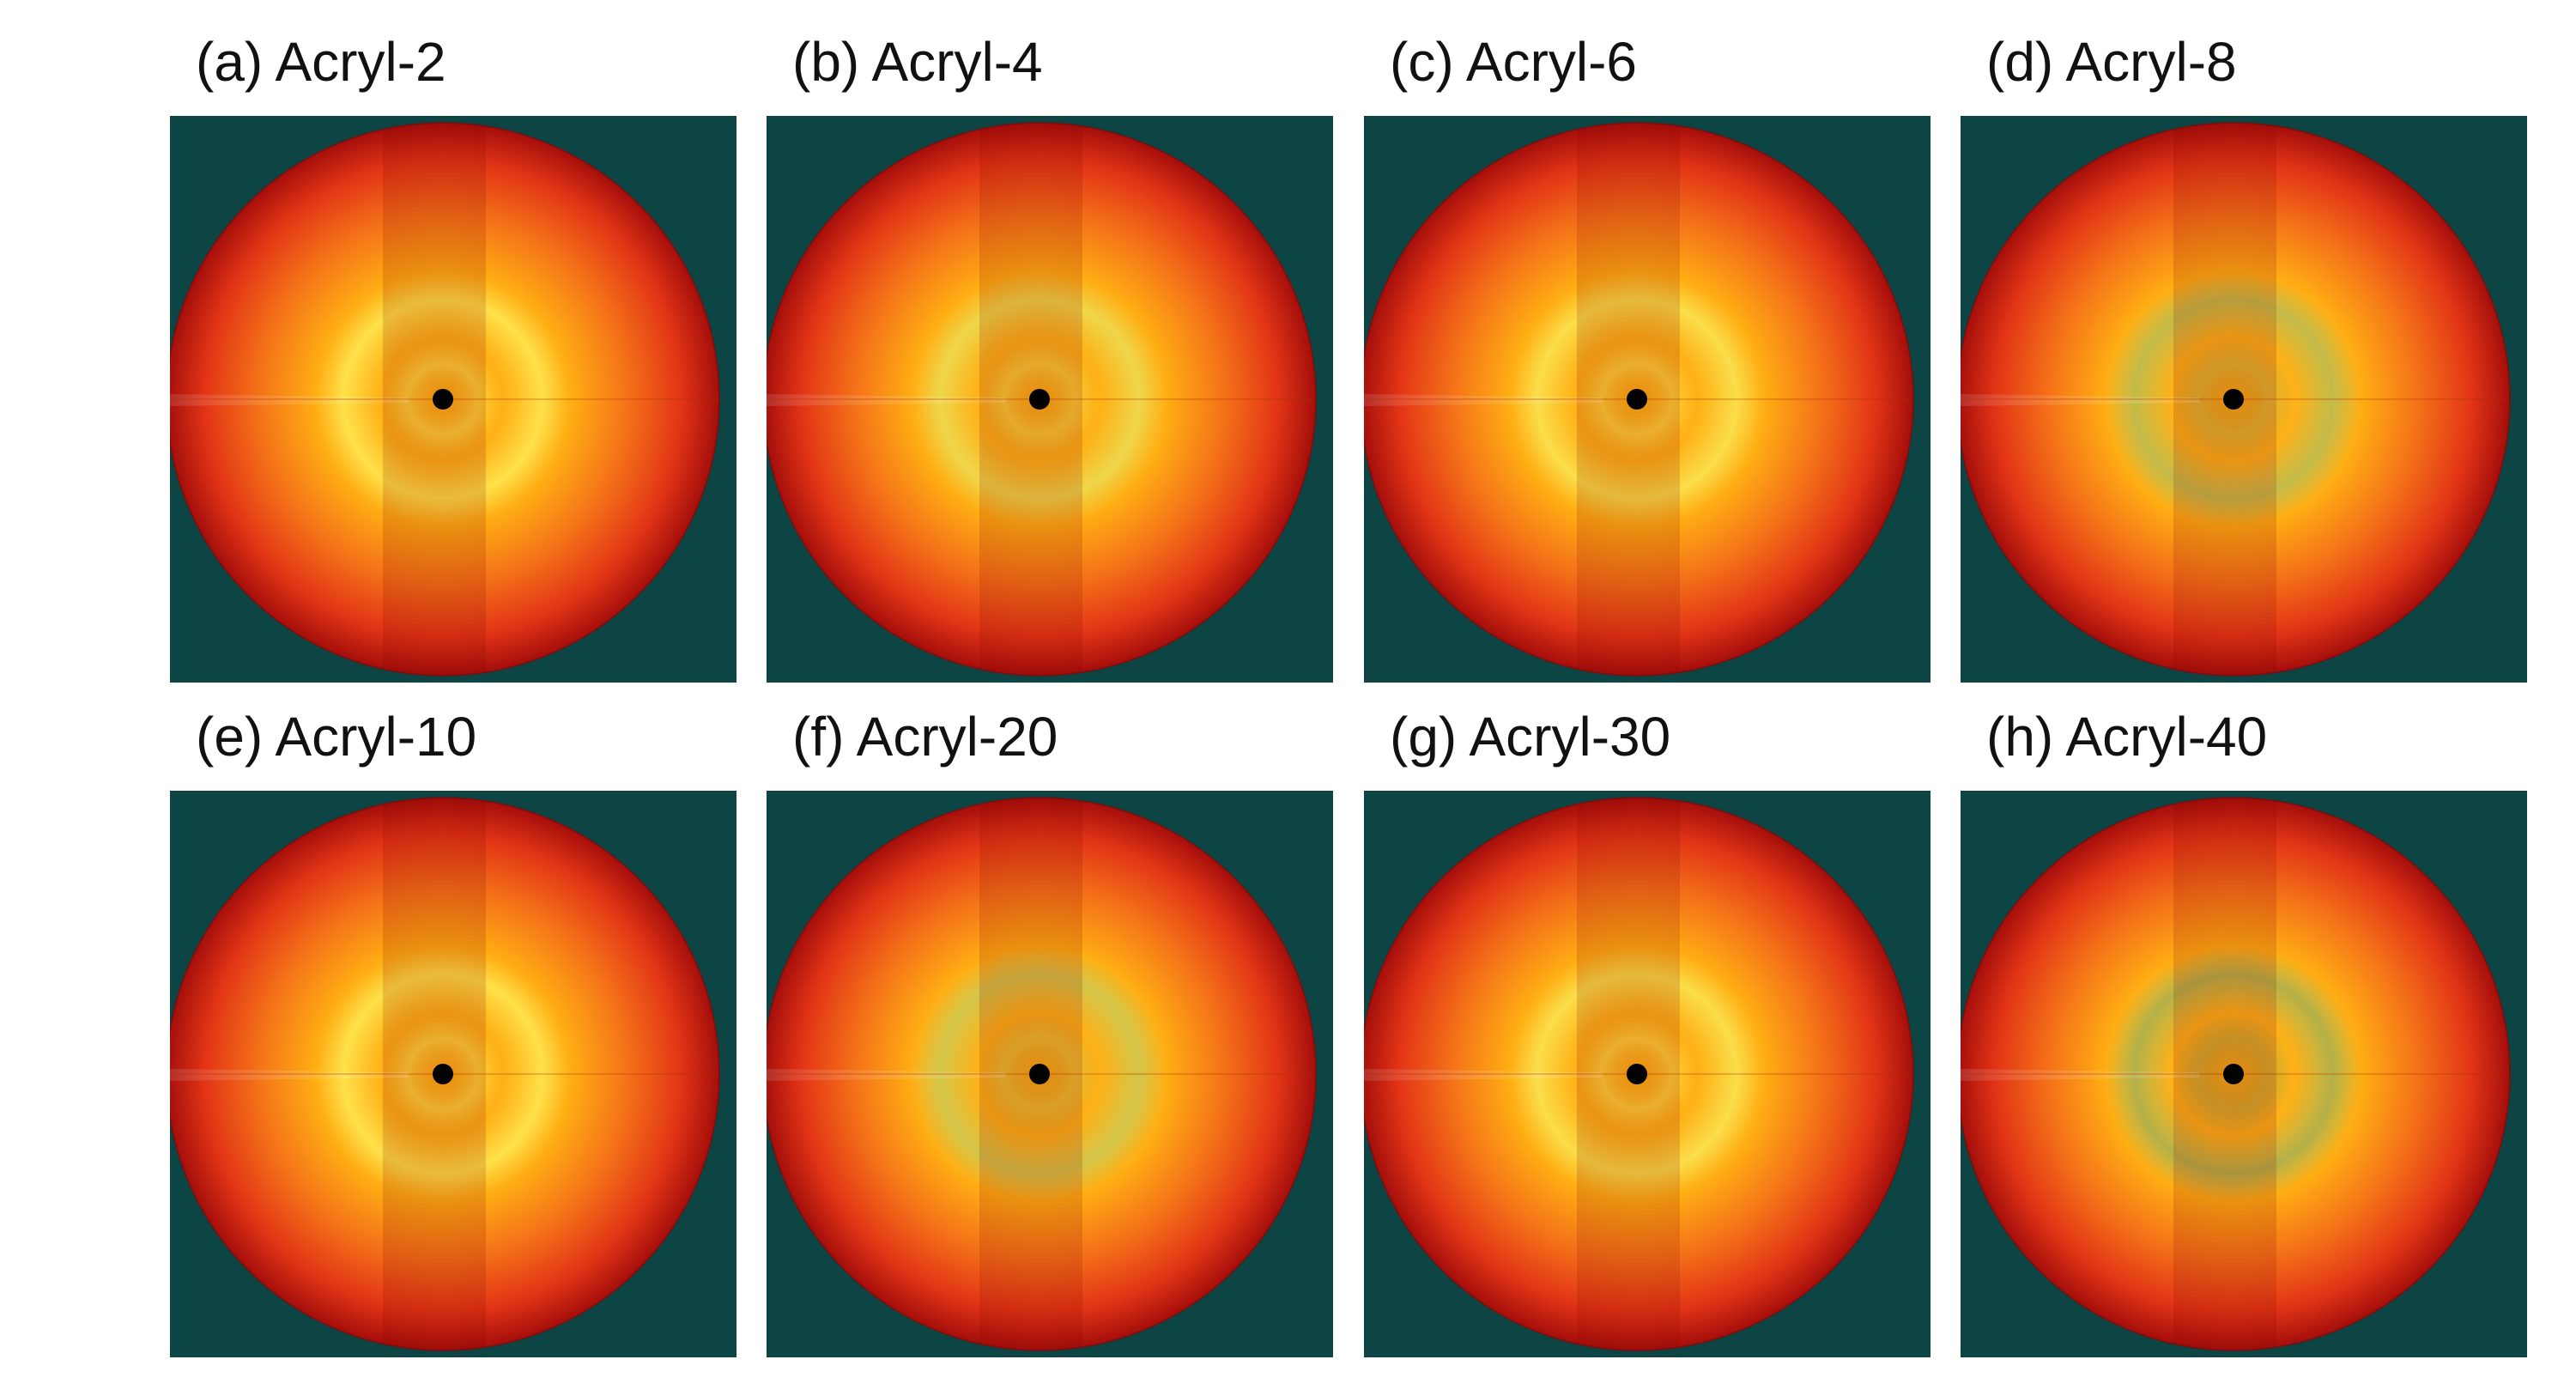  Describe the element at coordinates (2111, 62) in the screenshot. I see `panel-d-label: (d) Acryl-8` at that location.